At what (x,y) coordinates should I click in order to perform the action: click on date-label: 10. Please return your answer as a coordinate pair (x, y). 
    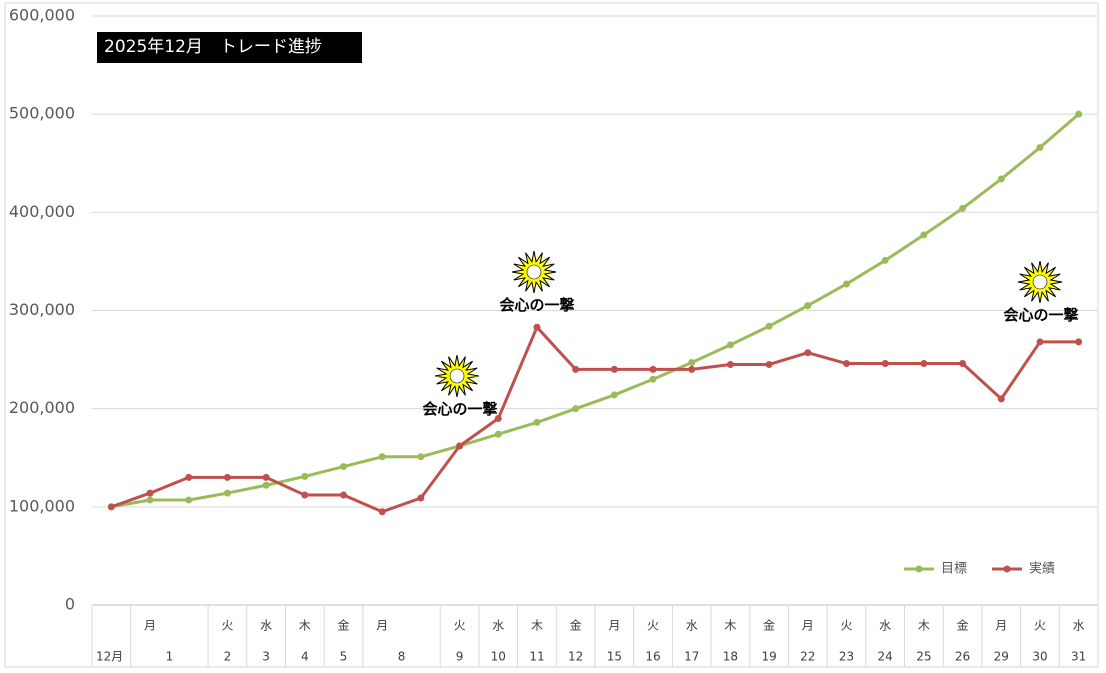
    Looking at the image, I should click on (498, 657).